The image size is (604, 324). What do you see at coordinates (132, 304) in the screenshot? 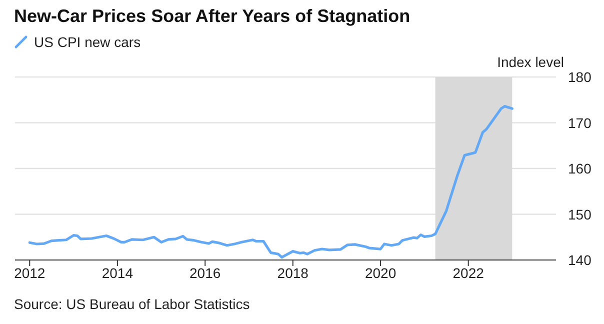
I see `source-note: Source: US Bureau of Labor Statistics` at bounding box center [132, 304].